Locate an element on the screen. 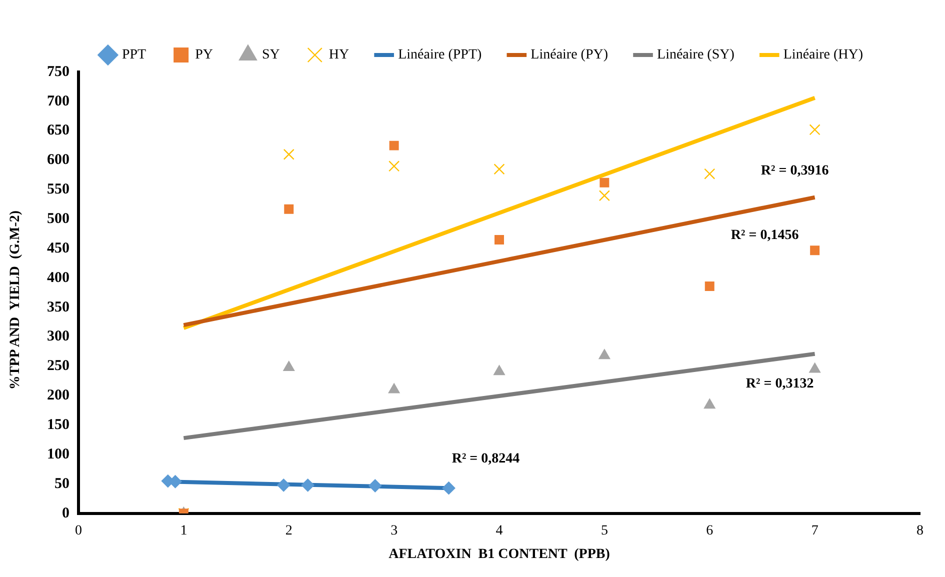 The image size is (945, 577). annotation: R² = 0,3916 is located at coordinates (794, 171).